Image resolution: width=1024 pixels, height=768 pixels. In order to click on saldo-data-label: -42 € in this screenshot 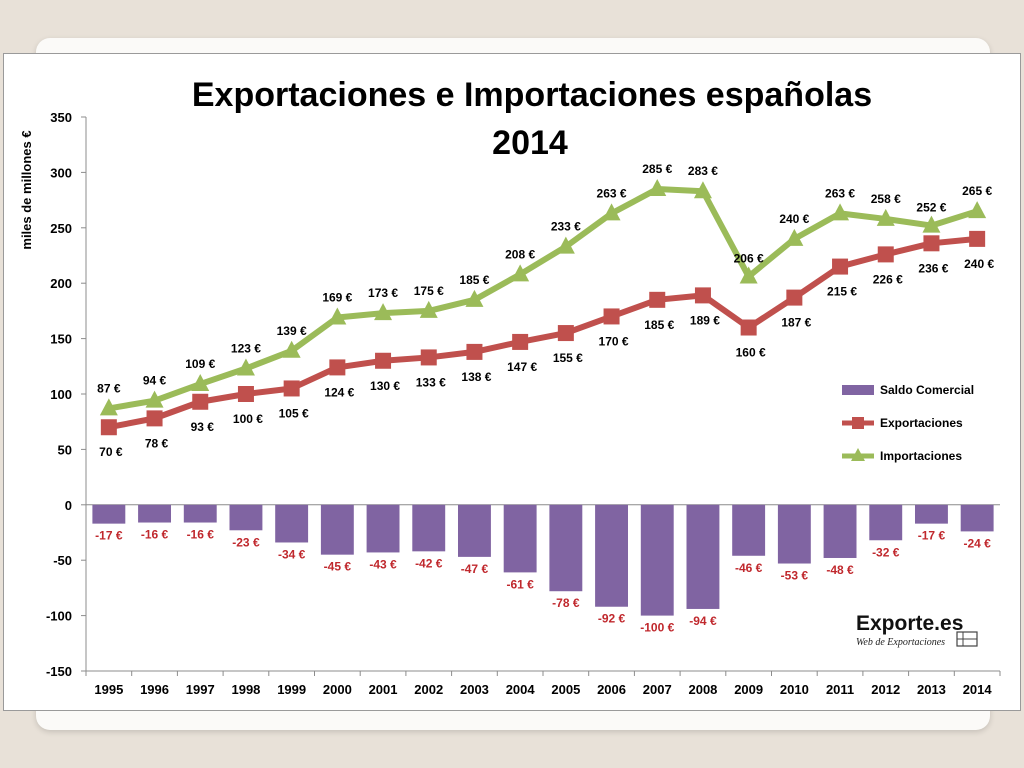, I will do `click(429, 563)`.